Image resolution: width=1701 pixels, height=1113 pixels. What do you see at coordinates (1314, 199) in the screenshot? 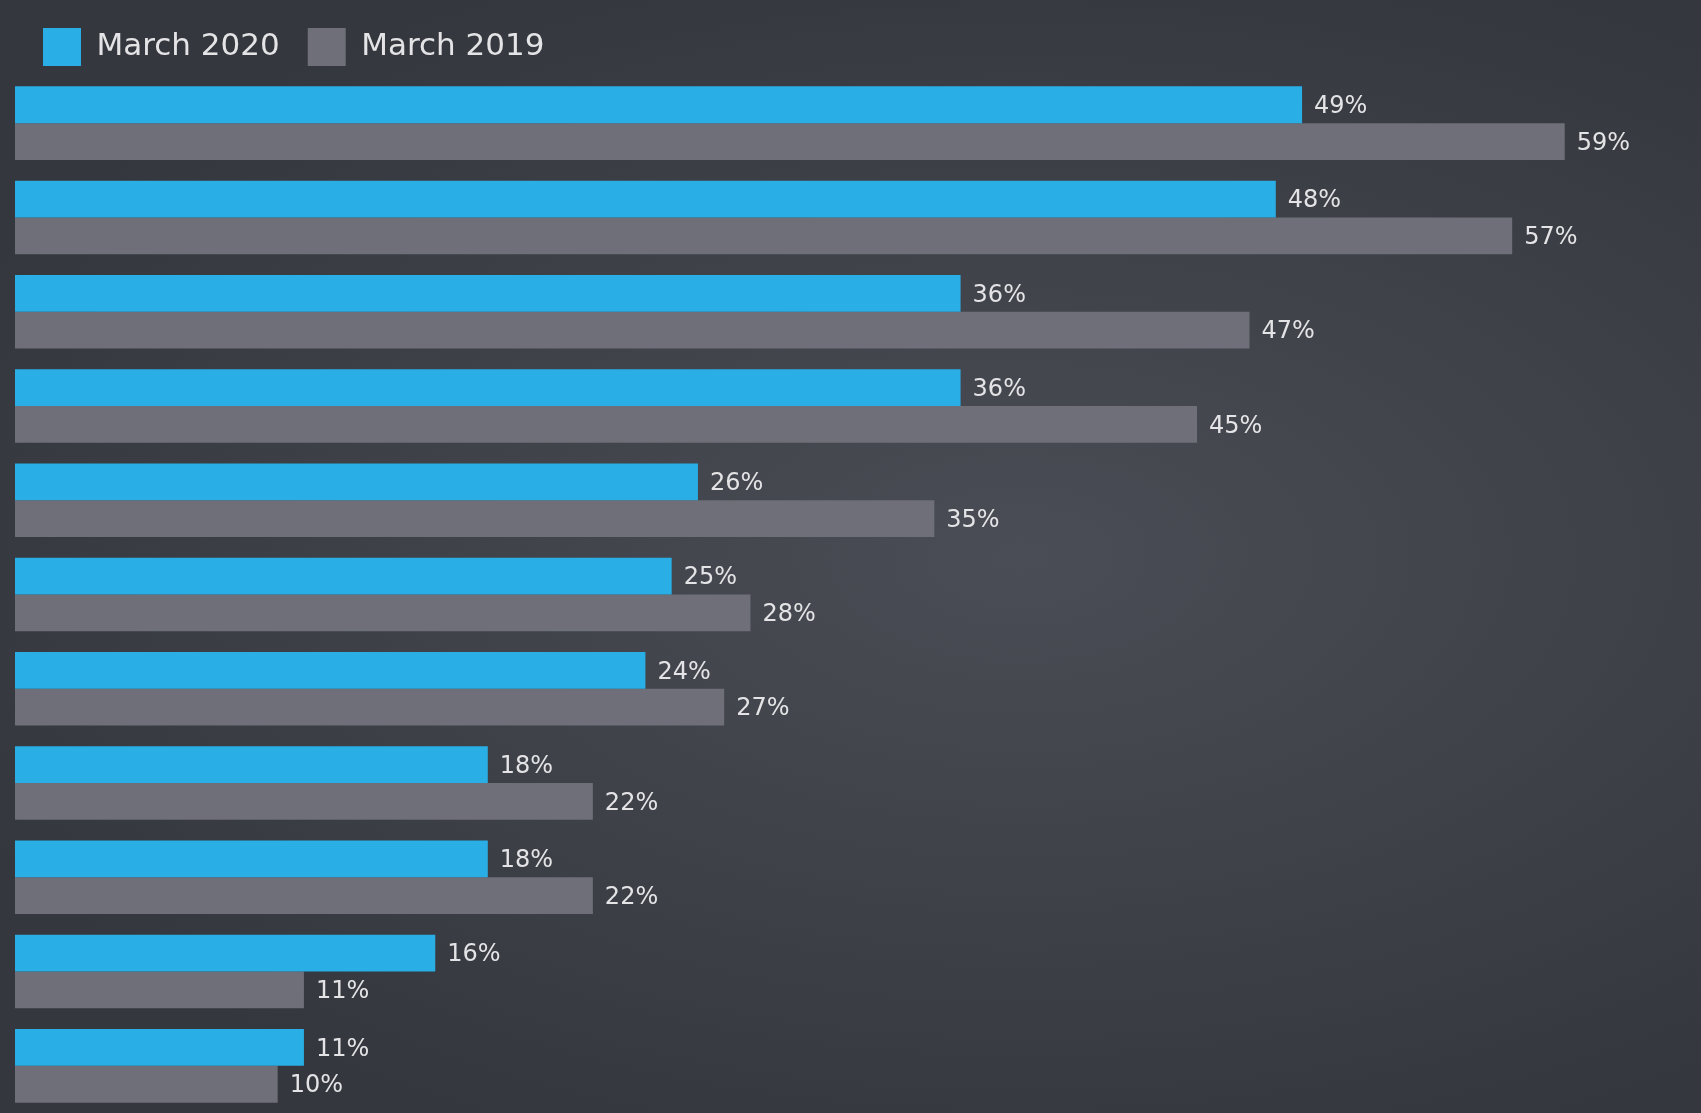
I see `data-label: 48%` at bounding box center [1314, 199].